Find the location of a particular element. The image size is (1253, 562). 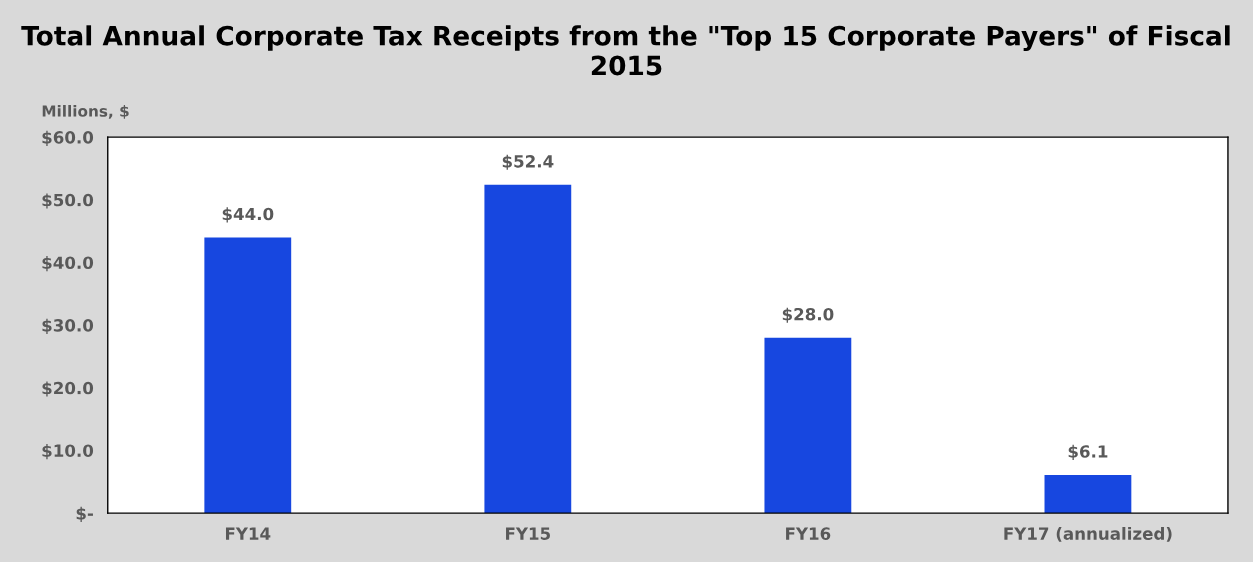

x-tick-label: FY17 (annualized) is located at coordinates (1088, 534).